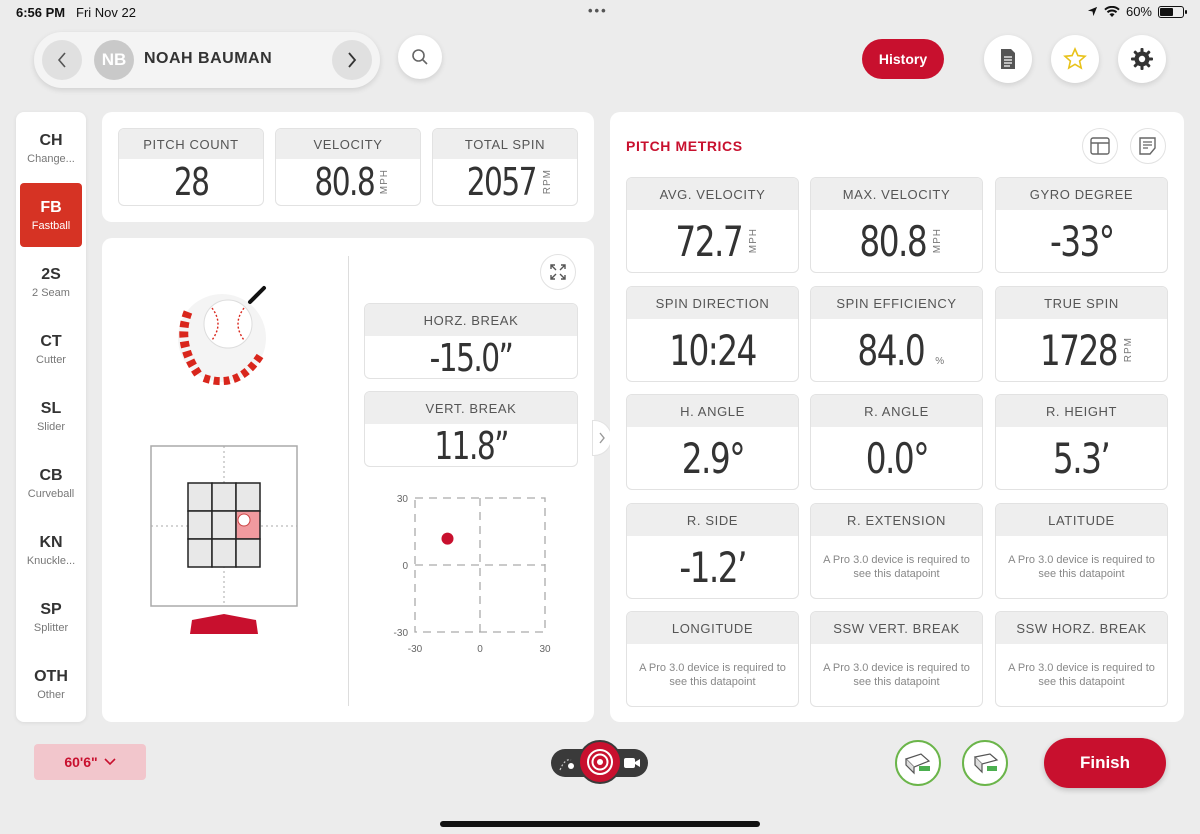 The height and width of the screenshot is (834, 1200). Describe the element at coordinates (709, 241) in the screenshot. I see `metric-value: 72.7` at that location.